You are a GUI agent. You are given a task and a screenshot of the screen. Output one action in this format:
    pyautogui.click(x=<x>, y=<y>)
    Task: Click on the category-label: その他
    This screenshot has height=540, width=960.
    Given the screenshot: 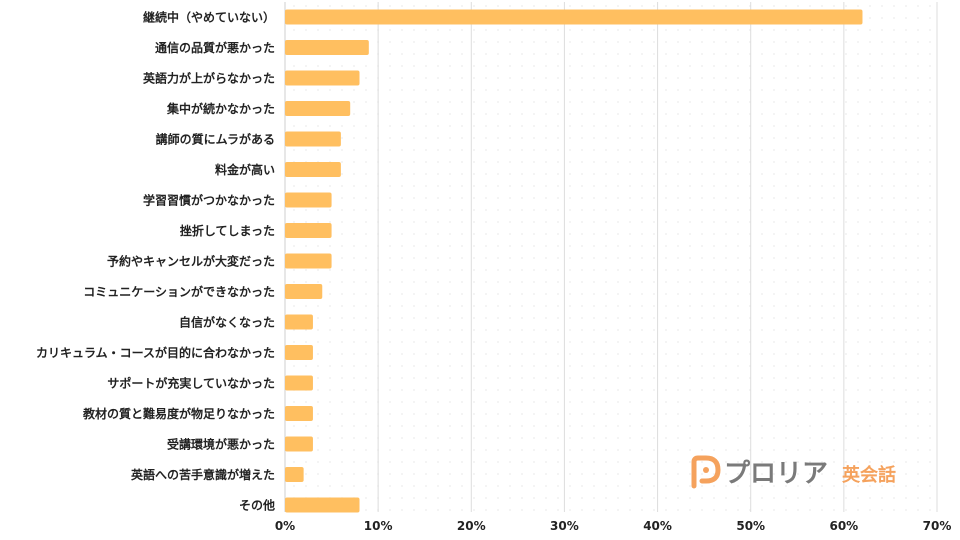 What is the action you would take?
    pyautogui.click(x=257, y=505)
    